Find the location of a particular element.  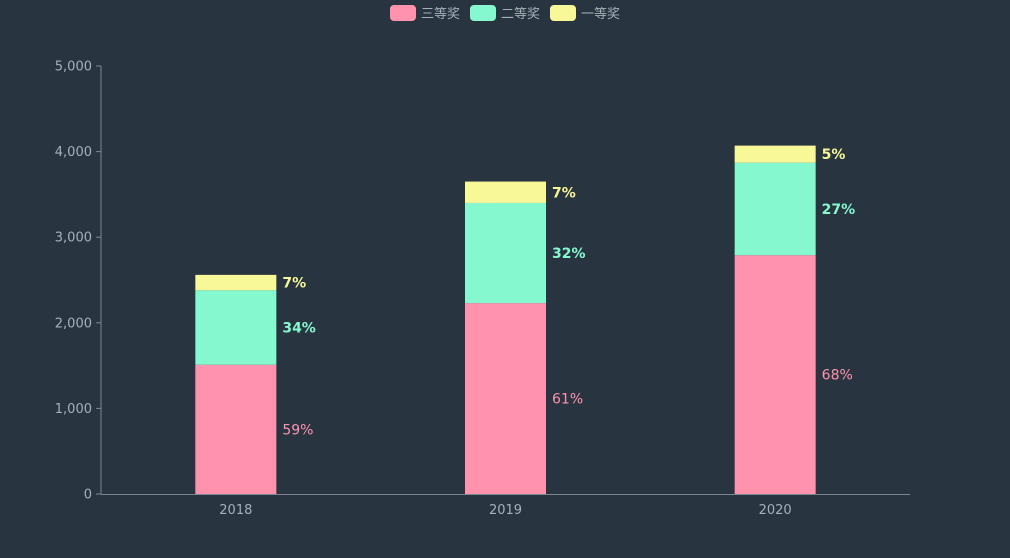

legend-label: 一等奖 is located at coordinates (601, 14).